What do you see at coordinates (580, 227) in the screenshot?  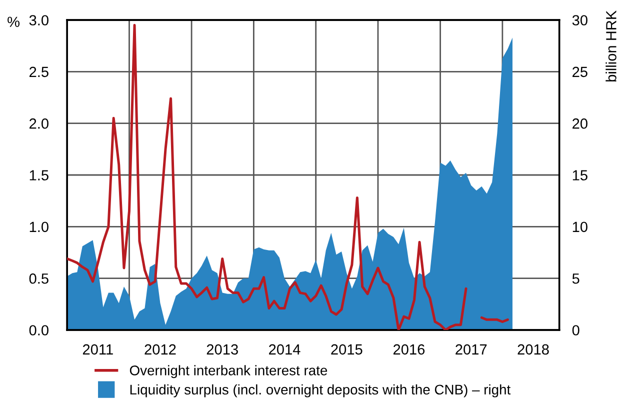 I see `y2-tick-label: 10` at bounding box center [580, 227].